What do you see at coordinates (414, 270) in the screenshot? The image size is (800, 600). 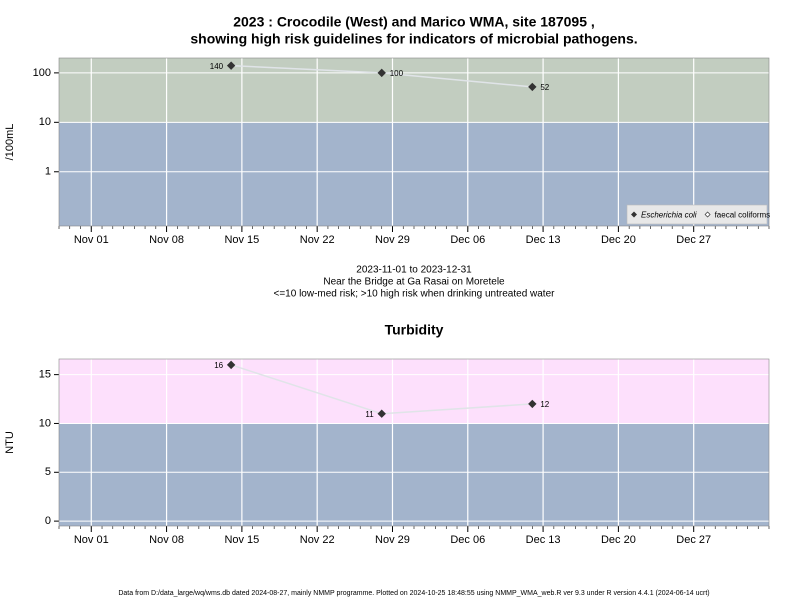 I see `note: 2023-11-01 to 2023-12-31` at bounding box center [414, 270].